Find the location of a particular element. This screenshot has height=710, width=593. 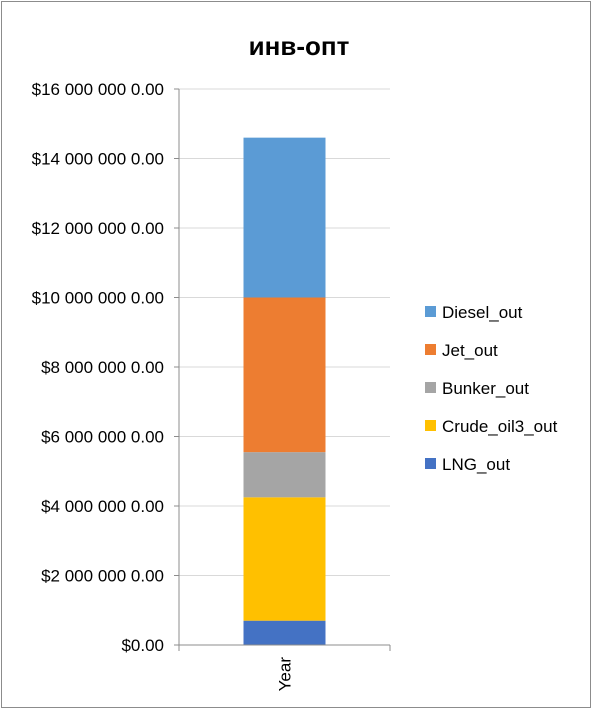

stacked-bar is located at coordinates (284, 391).